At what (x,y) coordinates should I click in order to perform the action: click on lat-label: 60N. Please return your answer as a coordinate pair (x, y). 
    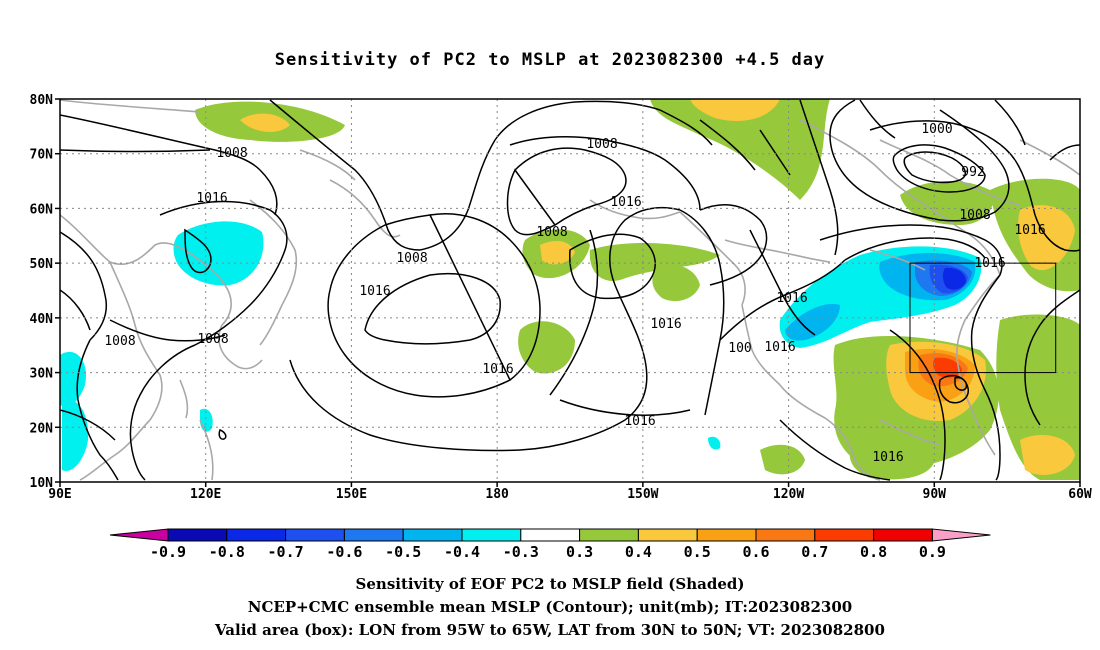
    Looking at the image, I should click on (42, 209).